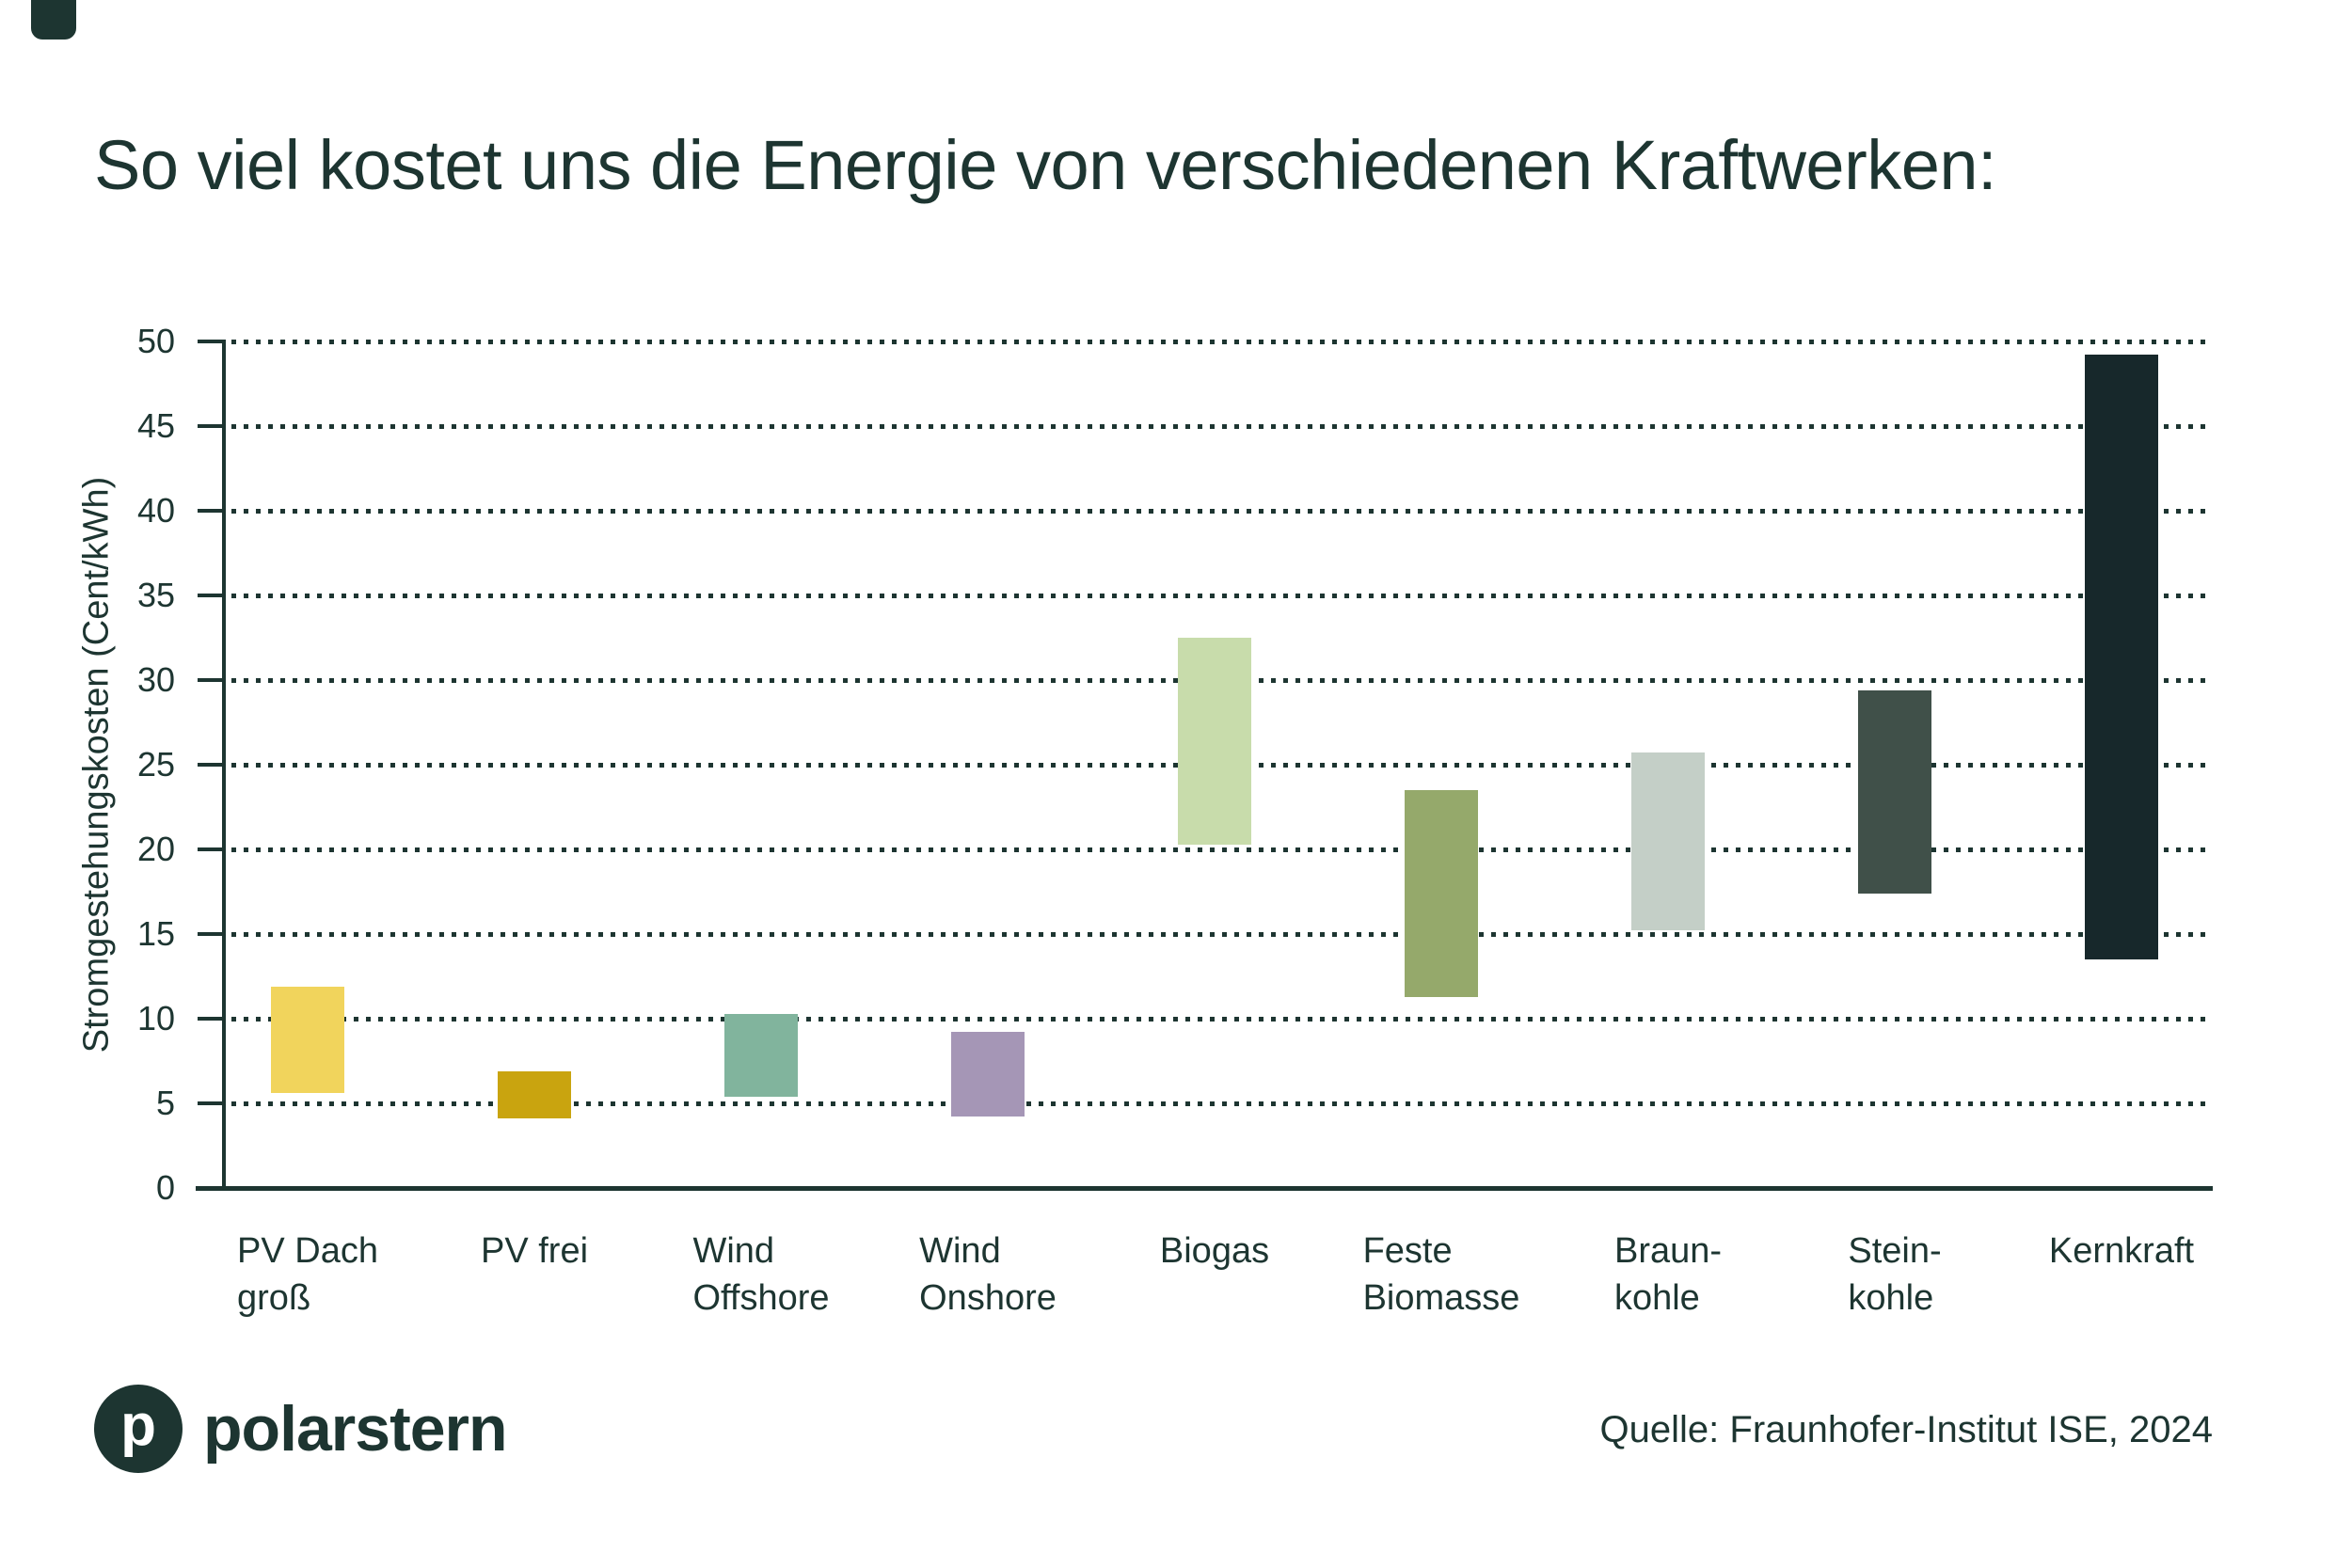  I want to click on corner-mark, so click(53, 20).